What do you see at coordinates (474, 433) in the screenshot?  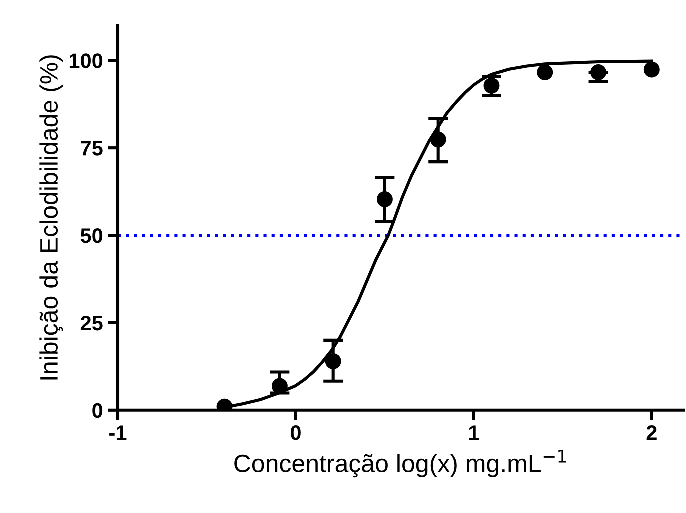 I see `x-tick-label: 1` at bounding box center [474, 433].